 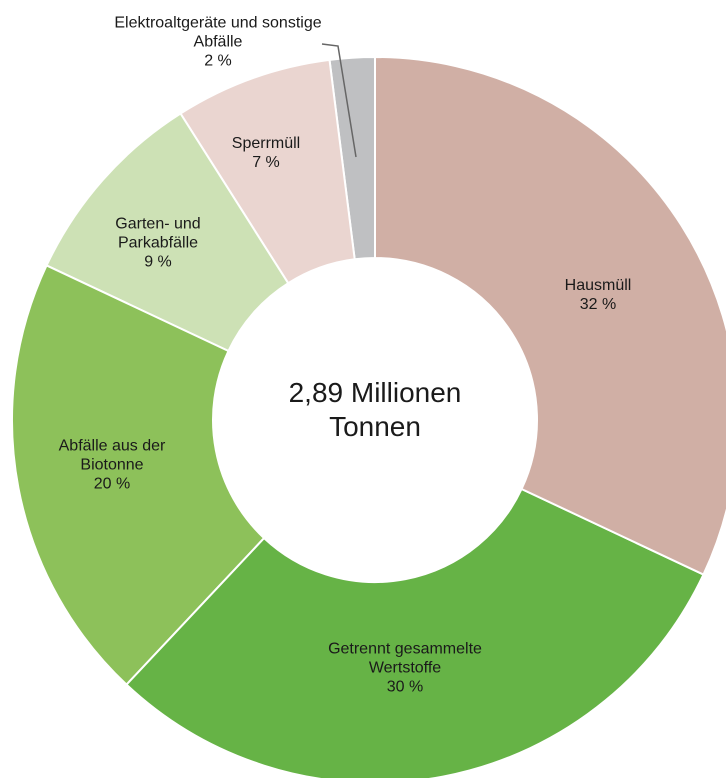 What do you see at coordinates (375, 409) in the screenshot?
I see `center-label: 2,89 Millionen Tonnen` at bounding box center [375, 409].